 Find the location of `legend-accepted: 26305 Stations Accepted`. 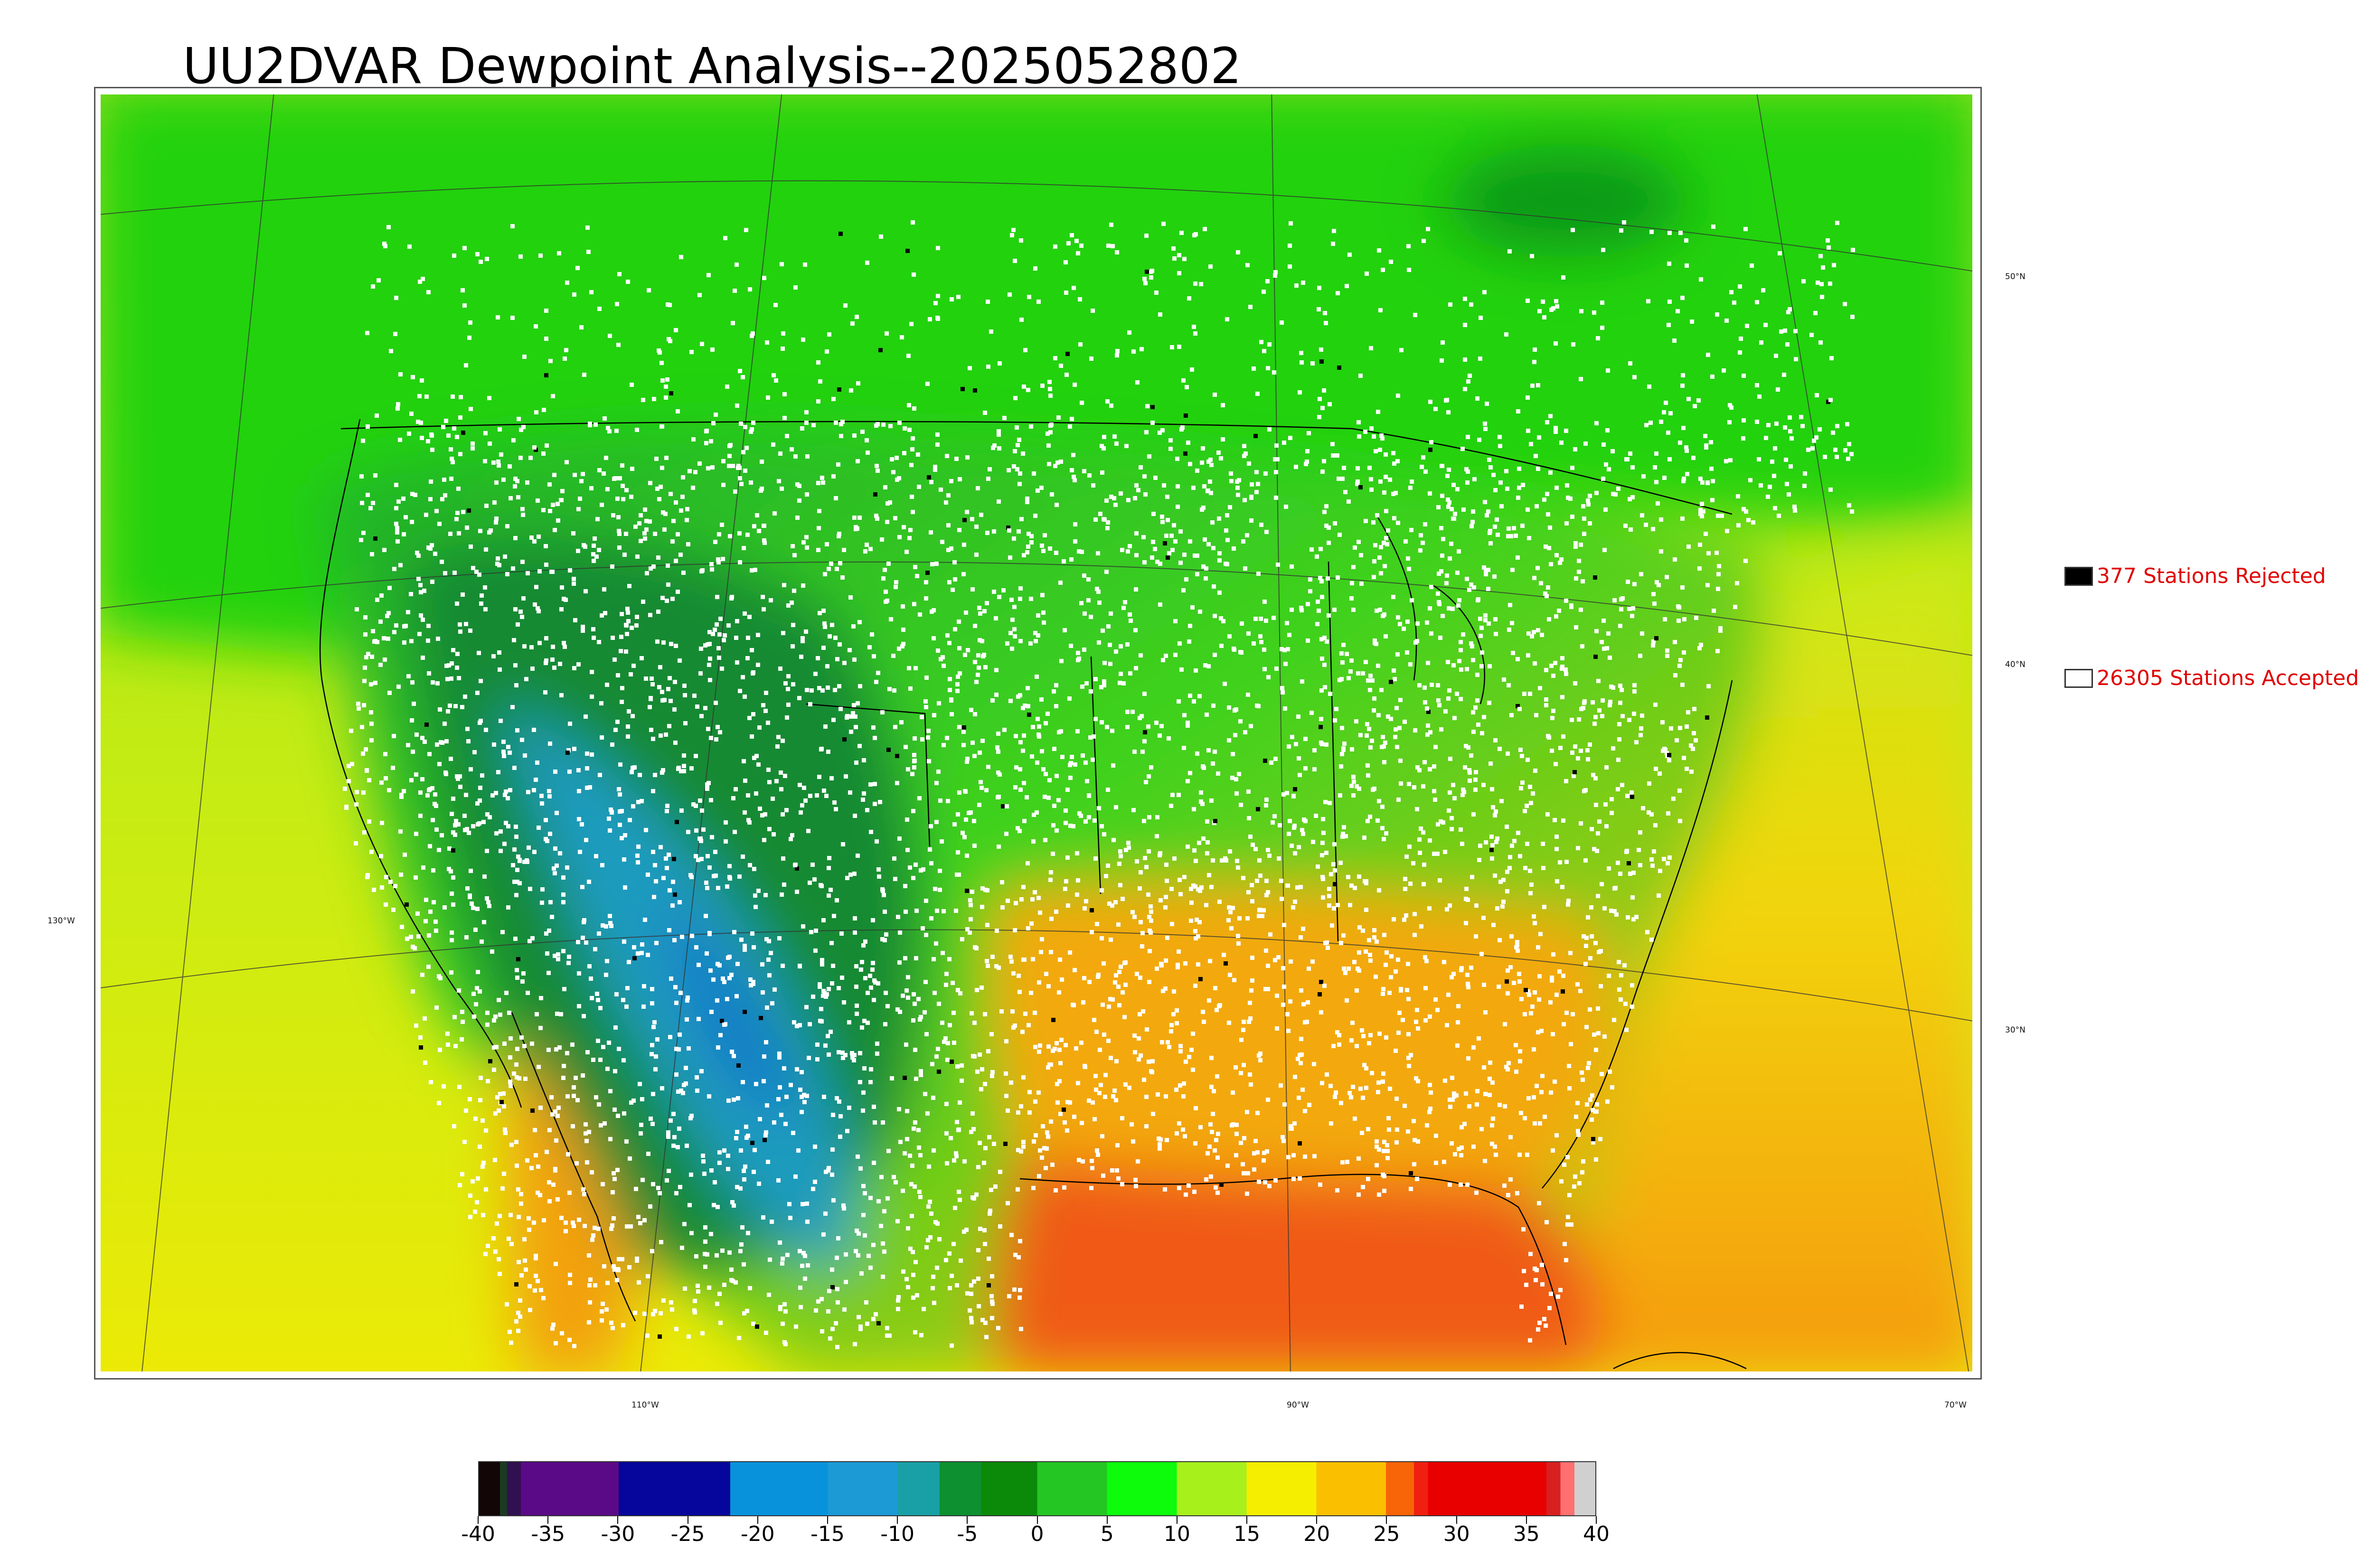

legend-accepted: 26305 Stations Accepted is located at coordinates (2211, 678).